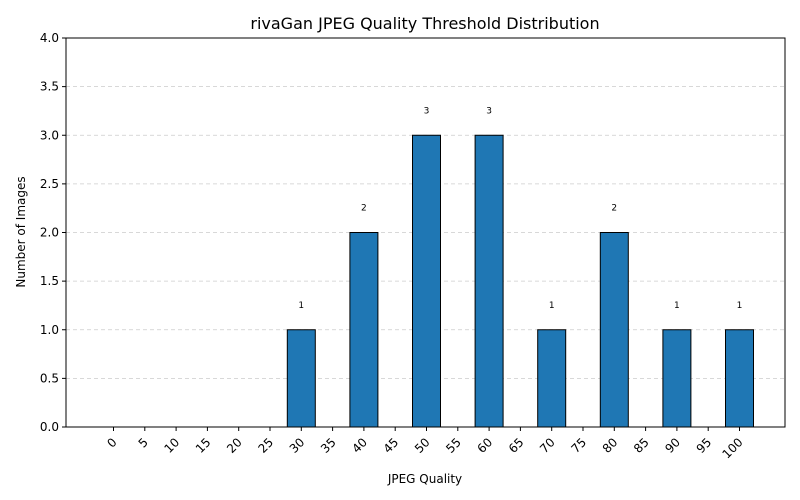 This screenshot has height=500, width=800. Describe the element at coordinates (422, 445) in the screenshot. I see `x-tick-label: 50` at that location.